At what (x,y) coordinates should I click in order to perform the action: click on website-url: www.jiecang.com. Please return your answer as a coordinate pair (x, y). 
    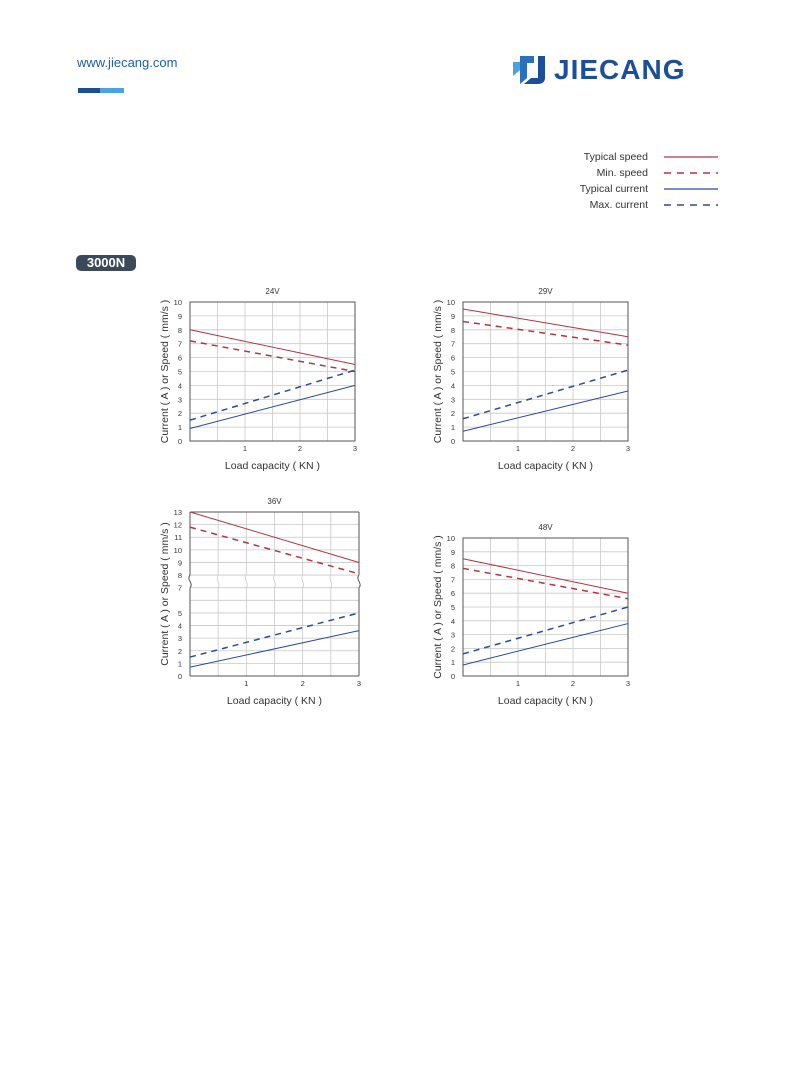
    Looking at the image, I should click on (127, 62).